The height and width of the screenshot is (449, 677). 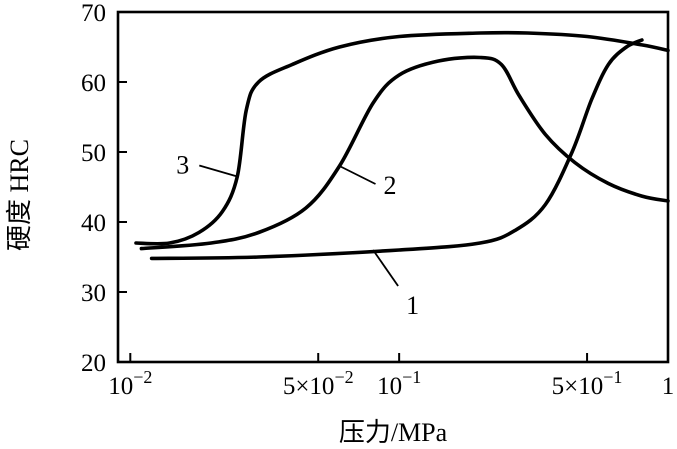 What do you see at coordinates (393, 432) in the screenshot?
I see `x-axis-label: 压力/MPa` at bounding box center [393, 432].